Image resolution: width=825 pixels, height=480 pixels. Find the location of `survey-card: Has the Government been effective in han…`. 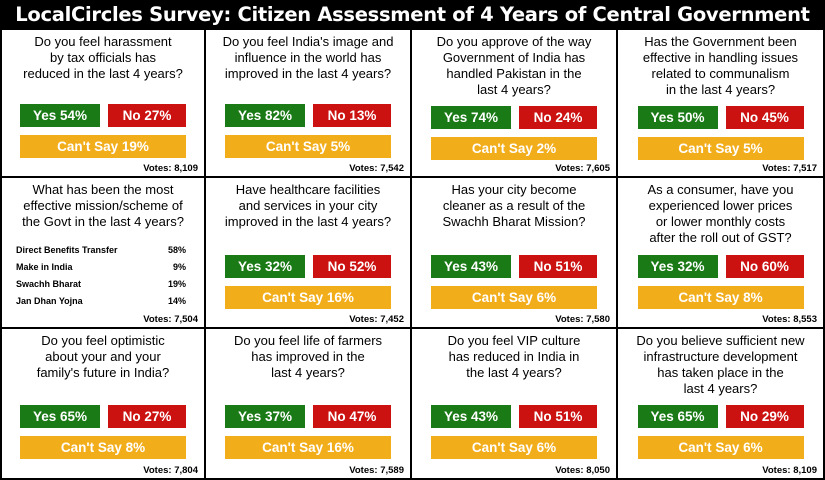

survey-card: Has the Government been effective in han… is located at coordinates (721, 104).